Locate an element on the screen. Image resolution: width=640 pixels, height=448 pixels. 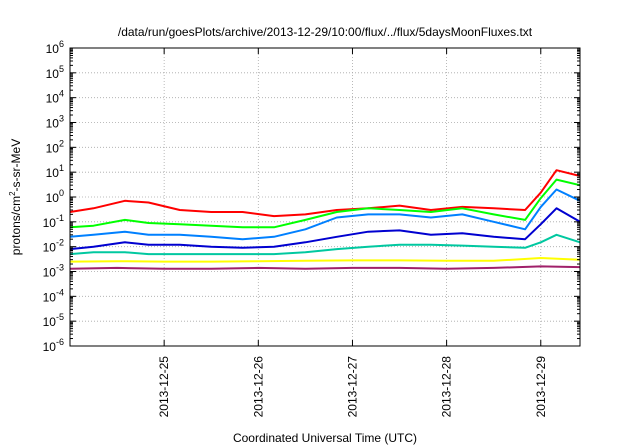
y-axis-label-suffix: -s-sr-MeV is located at coordinates (16, 165).